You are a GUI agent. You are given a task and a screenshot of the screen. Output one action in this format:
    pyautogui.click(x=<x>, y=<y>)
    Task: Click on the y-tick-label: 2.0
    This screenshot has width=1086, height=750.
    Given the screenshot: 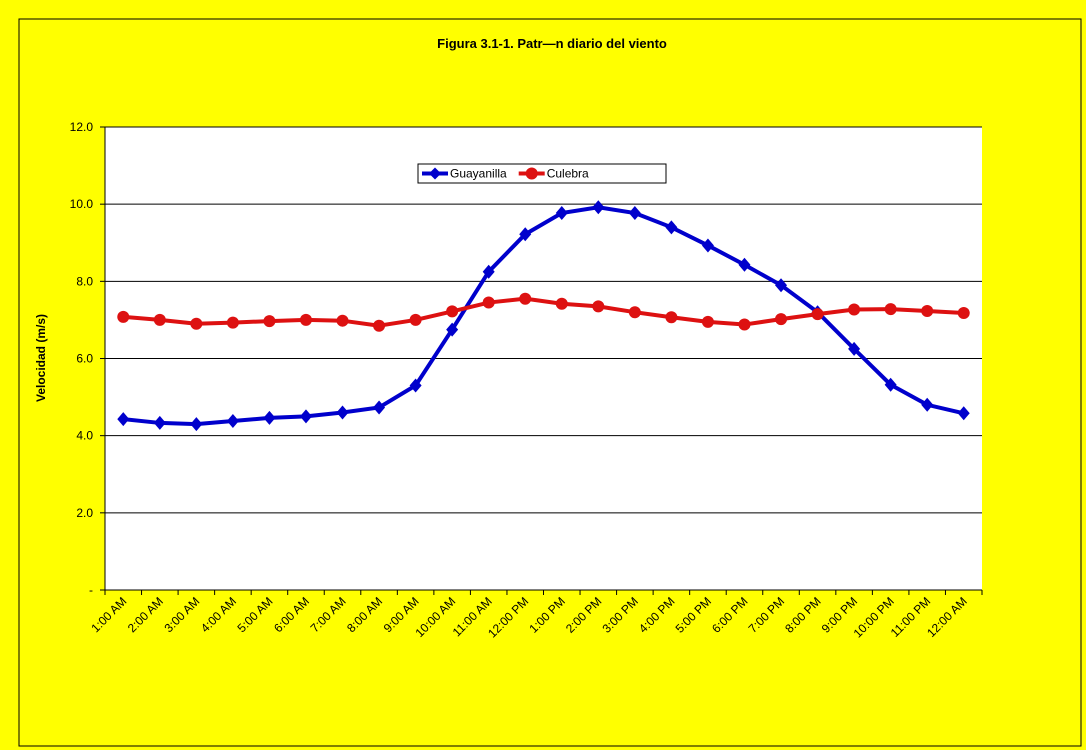 What is the action you would take?
    pyautogui.click(x=84, y=513)
    